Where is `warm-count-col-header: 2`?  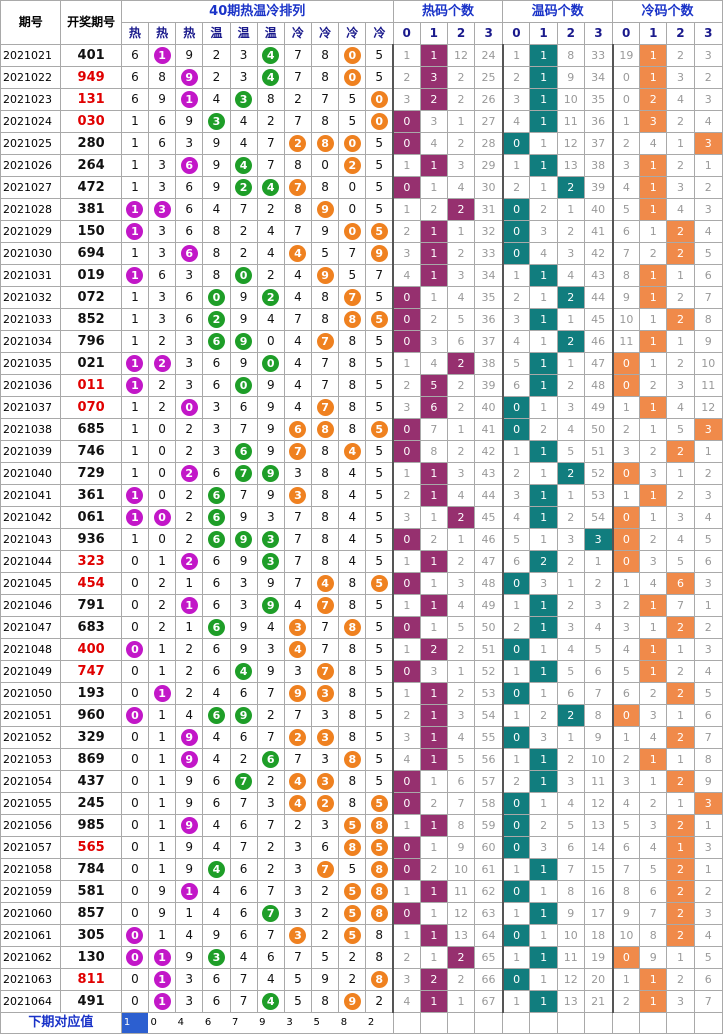
warm-count-col-header: 2 is located at coordinates (570, 33).